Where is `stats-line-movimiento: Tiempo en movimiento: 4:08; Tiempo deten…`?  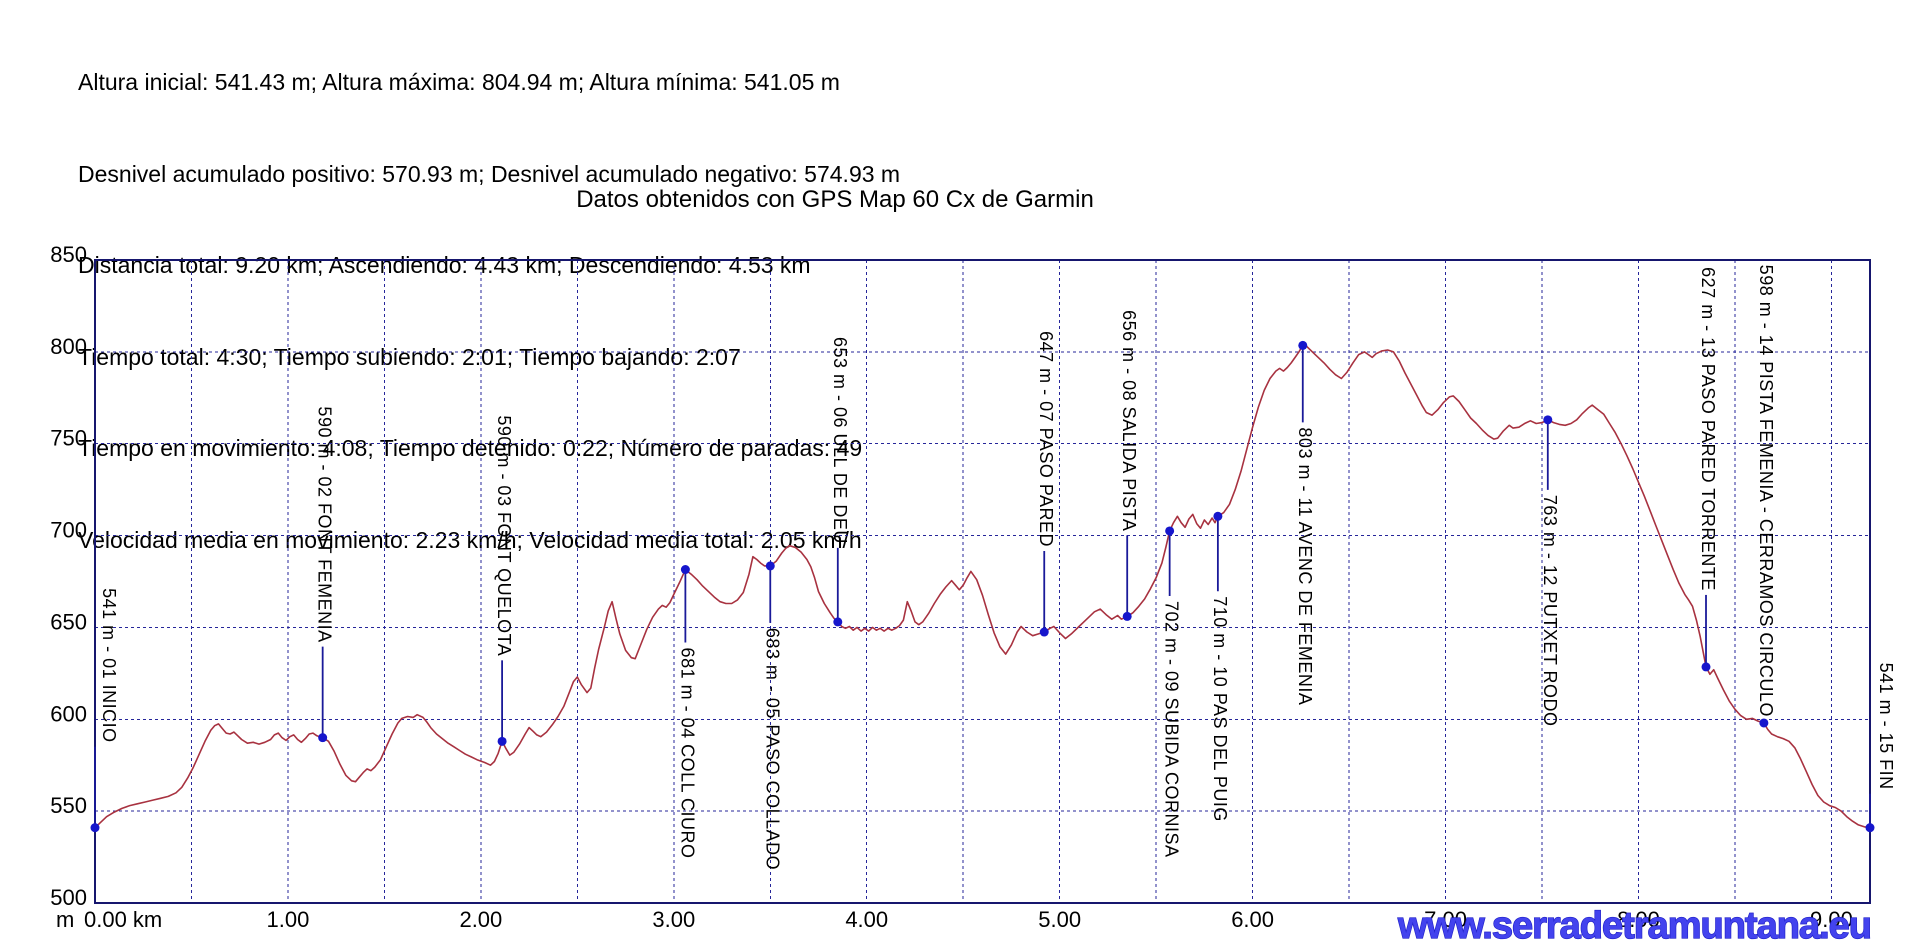 stats-line-movimiento: Tiempo en movimiento: 4:08; Tiempo deten… is located at coordinates (470, 448).